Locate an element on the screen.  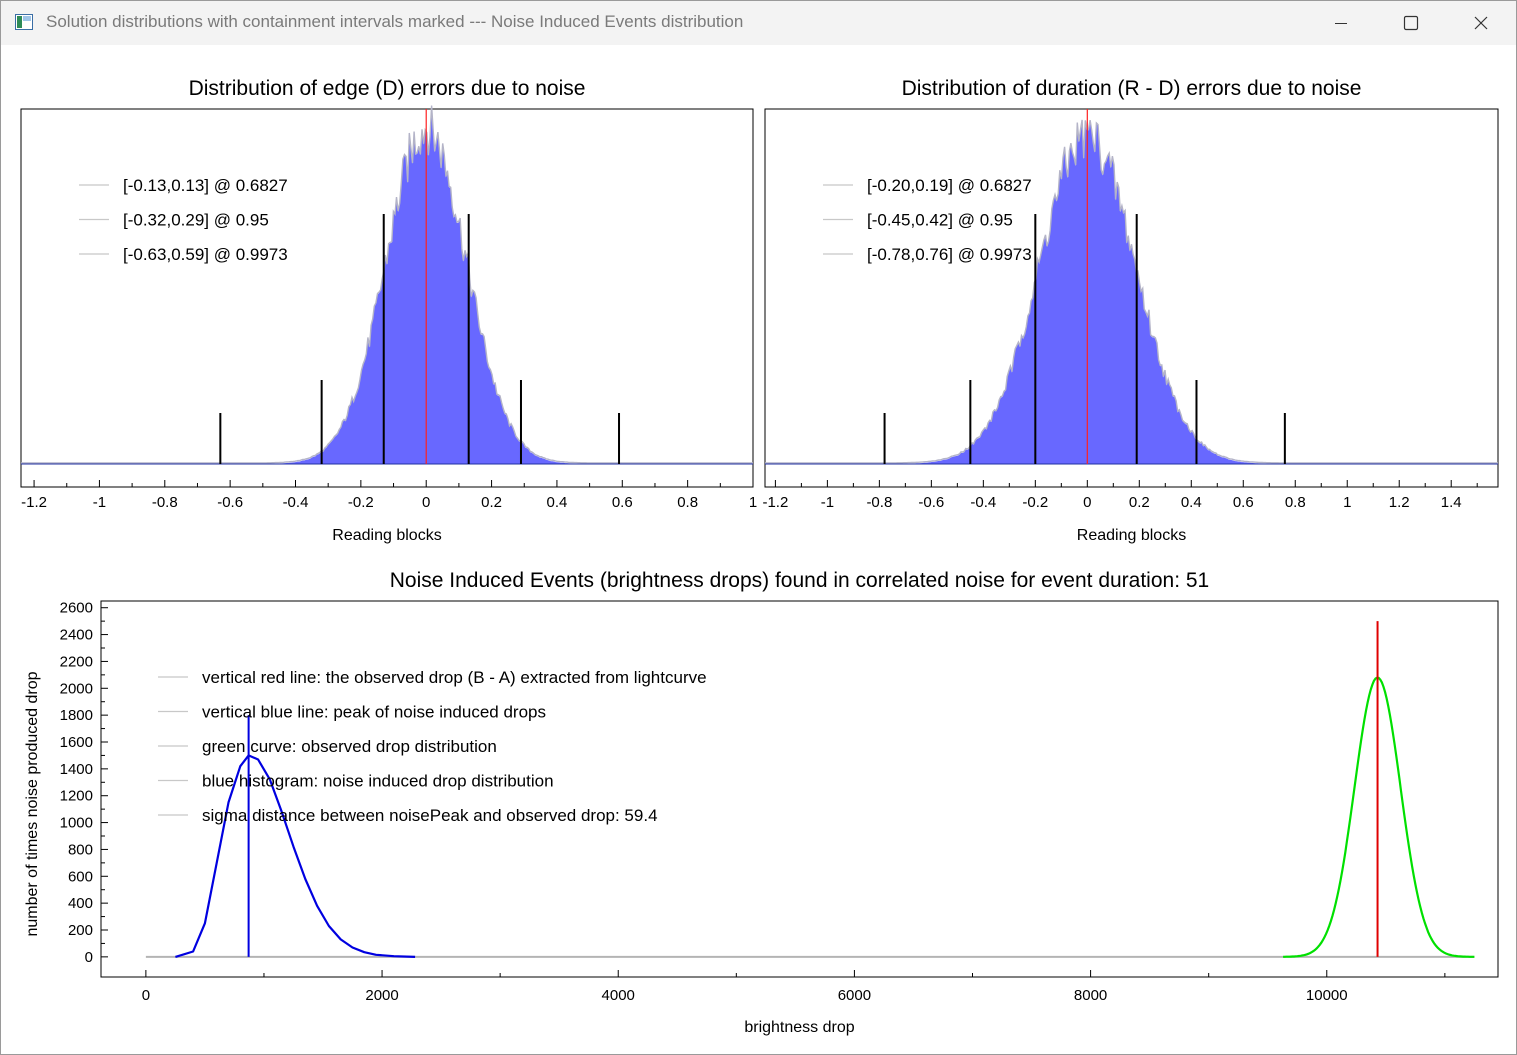
maximize-button is located at coordinates (1411, 23).